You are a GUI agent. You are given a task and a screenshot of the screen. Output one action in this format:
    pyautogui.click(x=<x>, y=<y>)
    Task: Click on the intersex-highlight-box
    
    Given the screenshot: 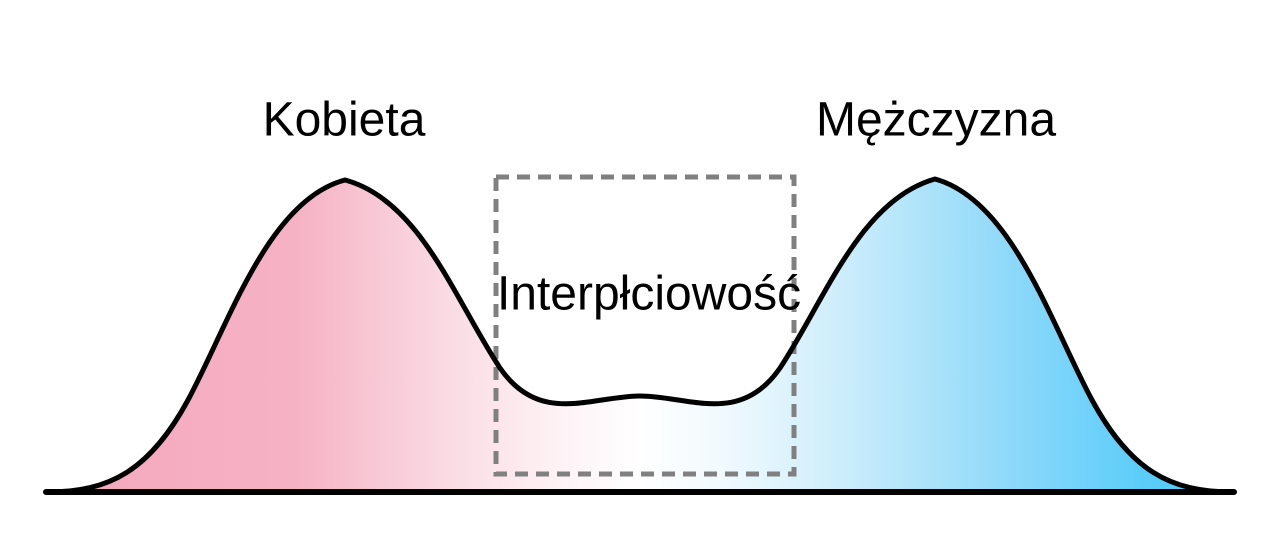 What is the action you would take?
    pyautogui.click(x=645, y=325)
    